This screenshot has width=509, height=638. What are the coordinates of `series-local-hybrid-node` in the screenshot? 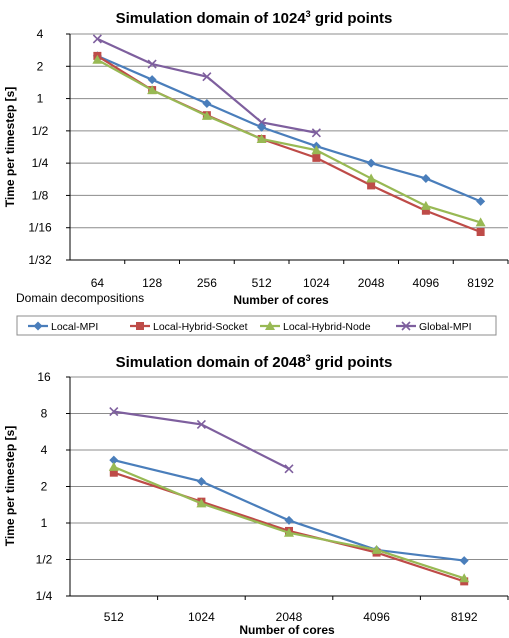 It's located at (289, 522).